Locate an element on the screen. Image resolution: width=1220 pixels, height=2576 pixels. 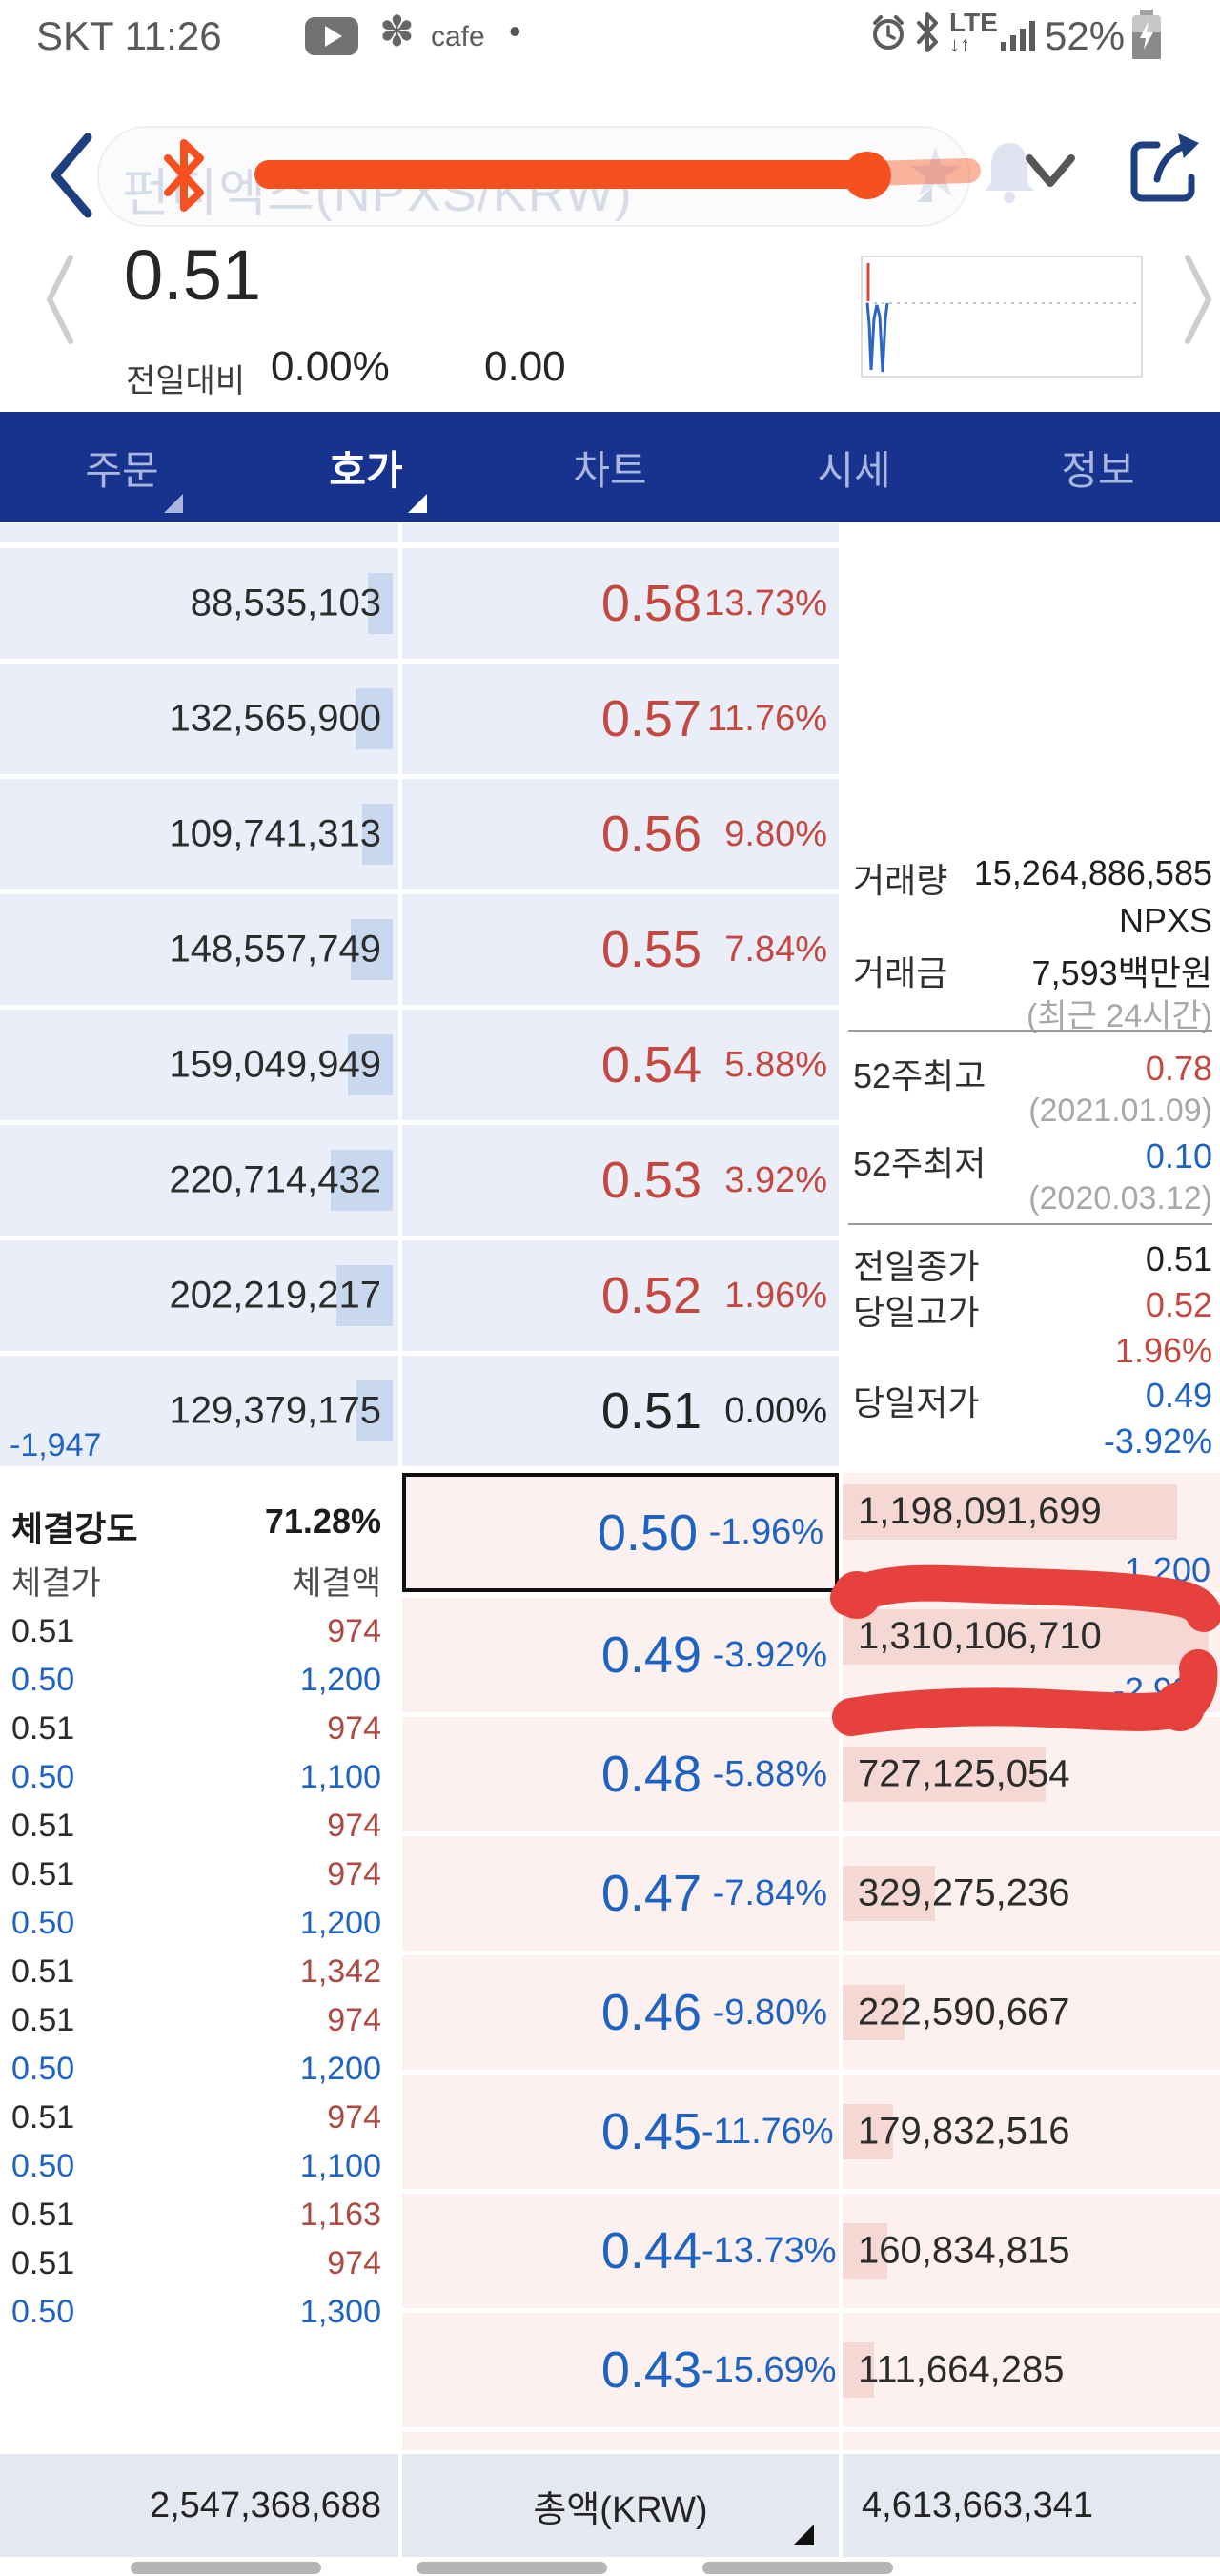
bid-row-partial is located at coordinates (1031, 2441).